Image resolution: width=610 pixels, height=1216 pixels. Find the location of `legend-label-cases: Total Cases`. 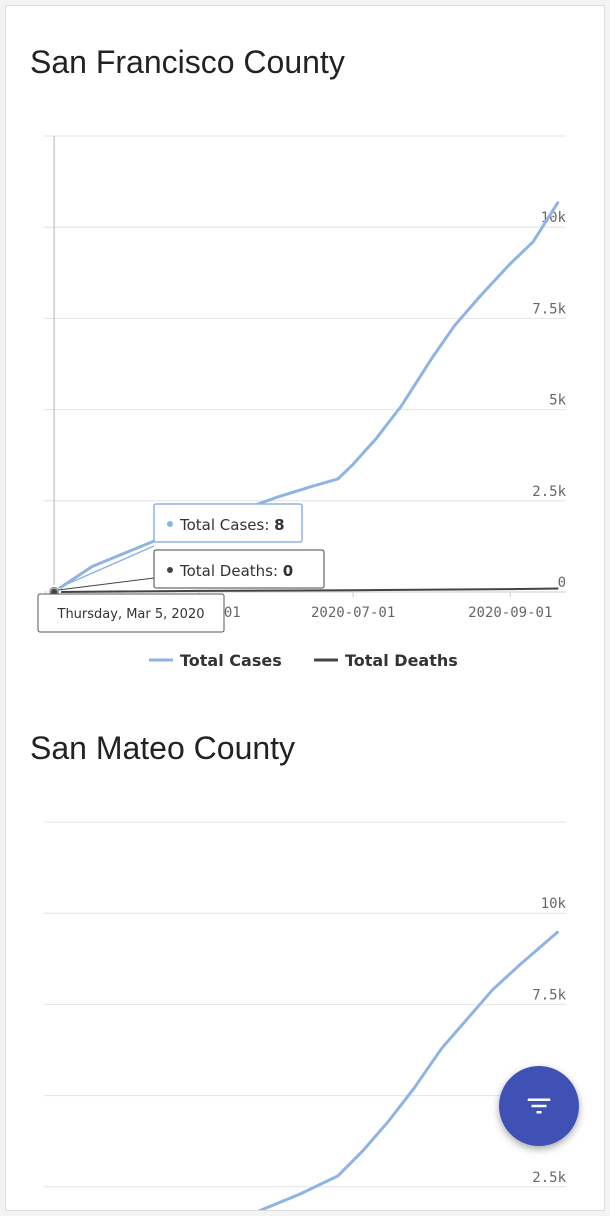

legend-label-cases: Total Cases is located at coordinates (231, 660).